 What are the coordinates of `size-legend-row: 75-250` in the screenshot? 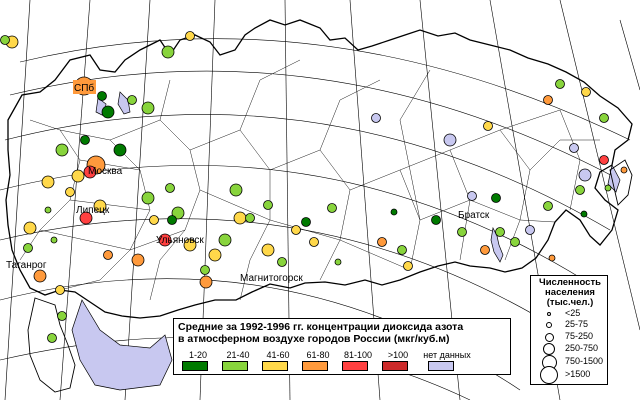 It's located at (570, 337).